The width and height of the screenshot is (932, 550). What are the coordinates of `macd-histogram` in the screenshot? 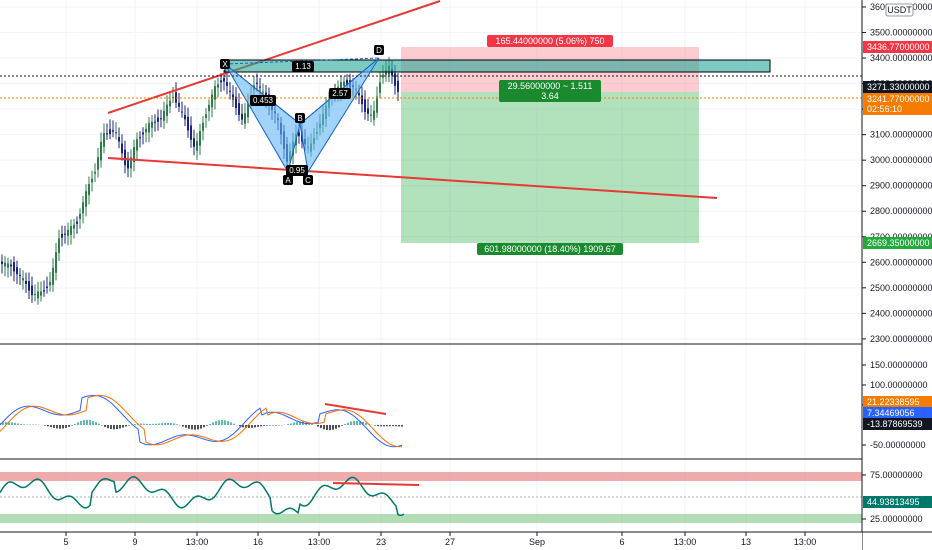 It's located at (201, 425).